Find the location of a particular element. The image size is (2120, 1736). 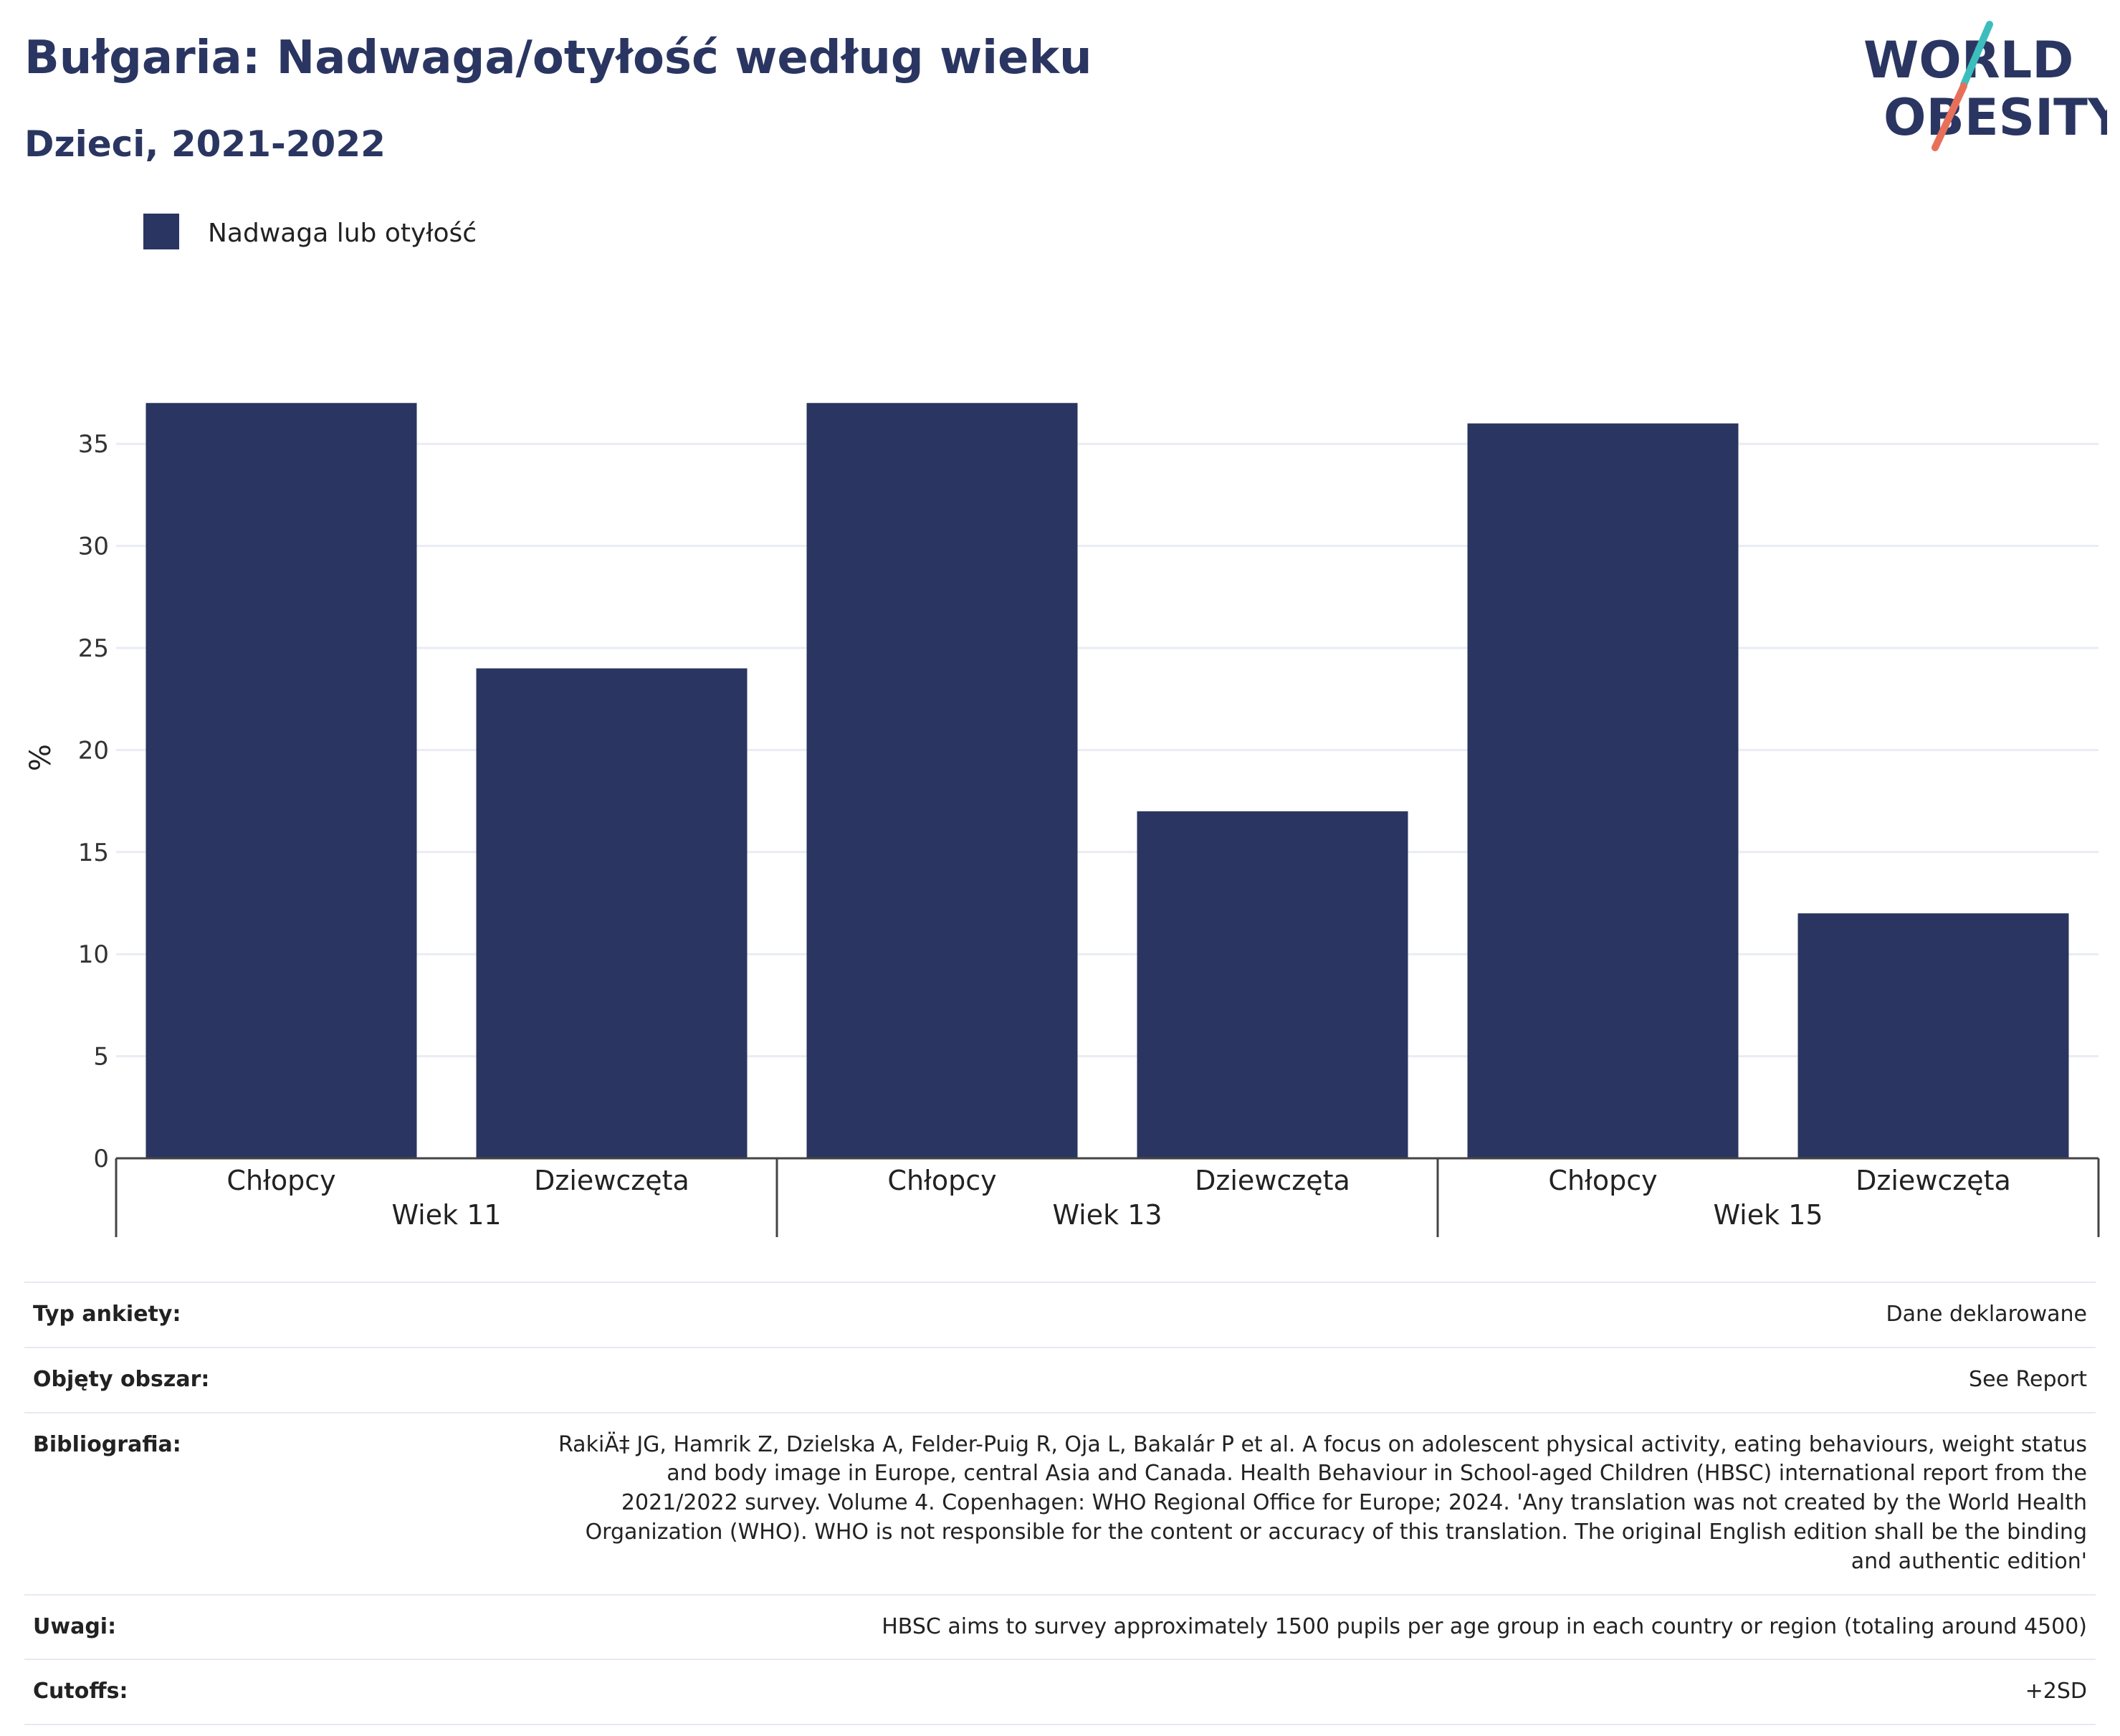

x-group-label: Wiek 15 is located at coordinates (1768, 1215).